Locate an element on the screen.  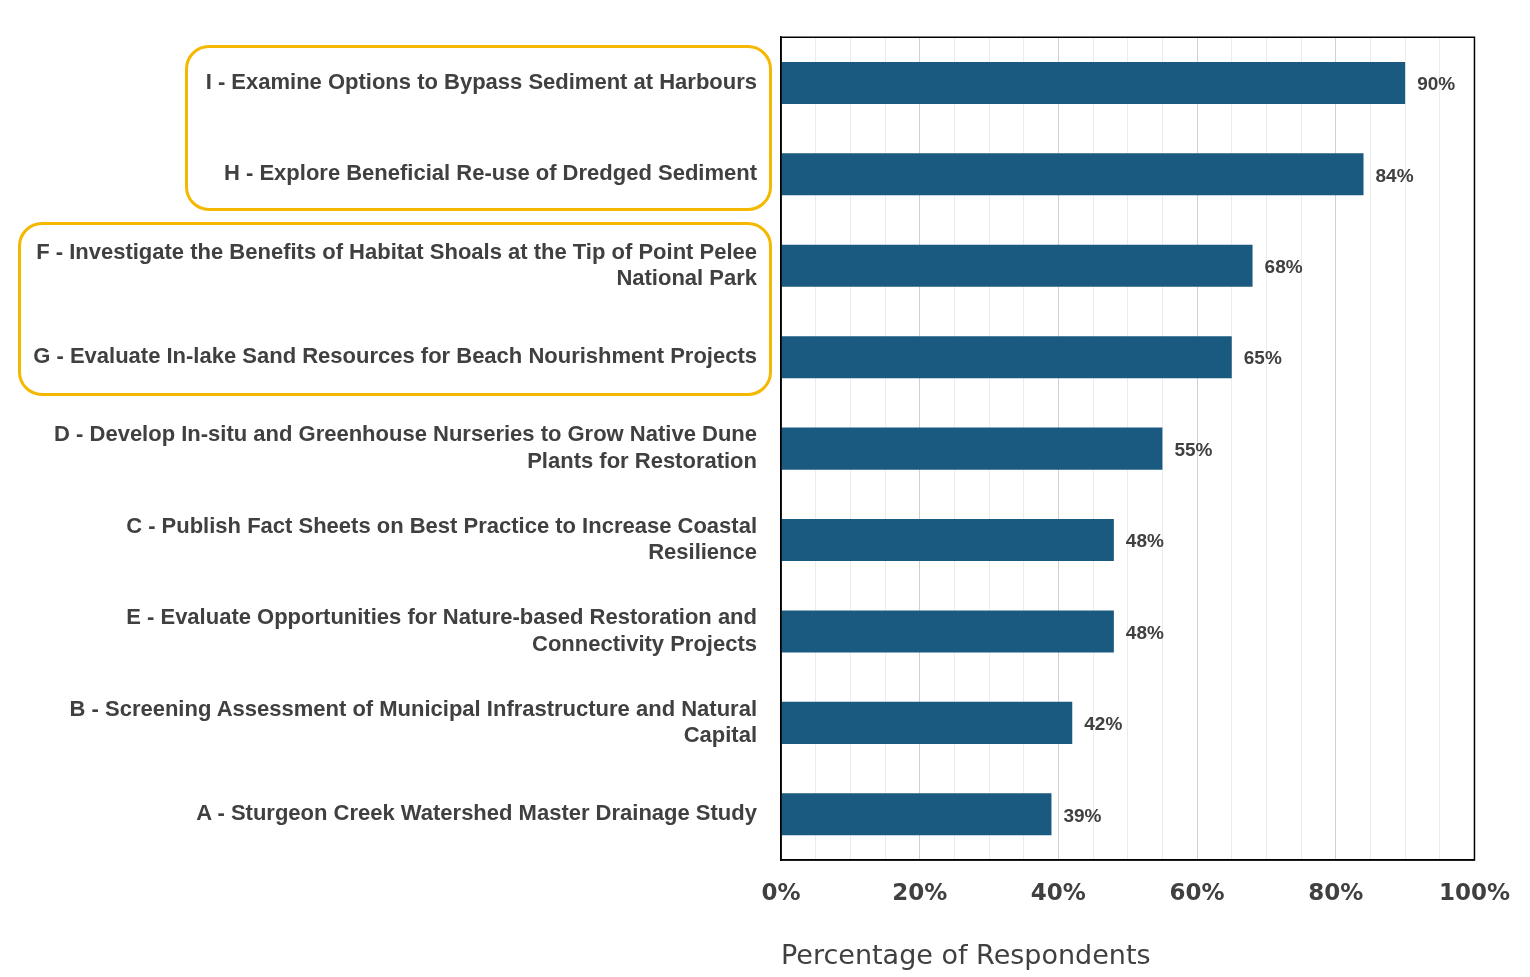
x-tick-label: 80% is located at coordinates (1336, 891).